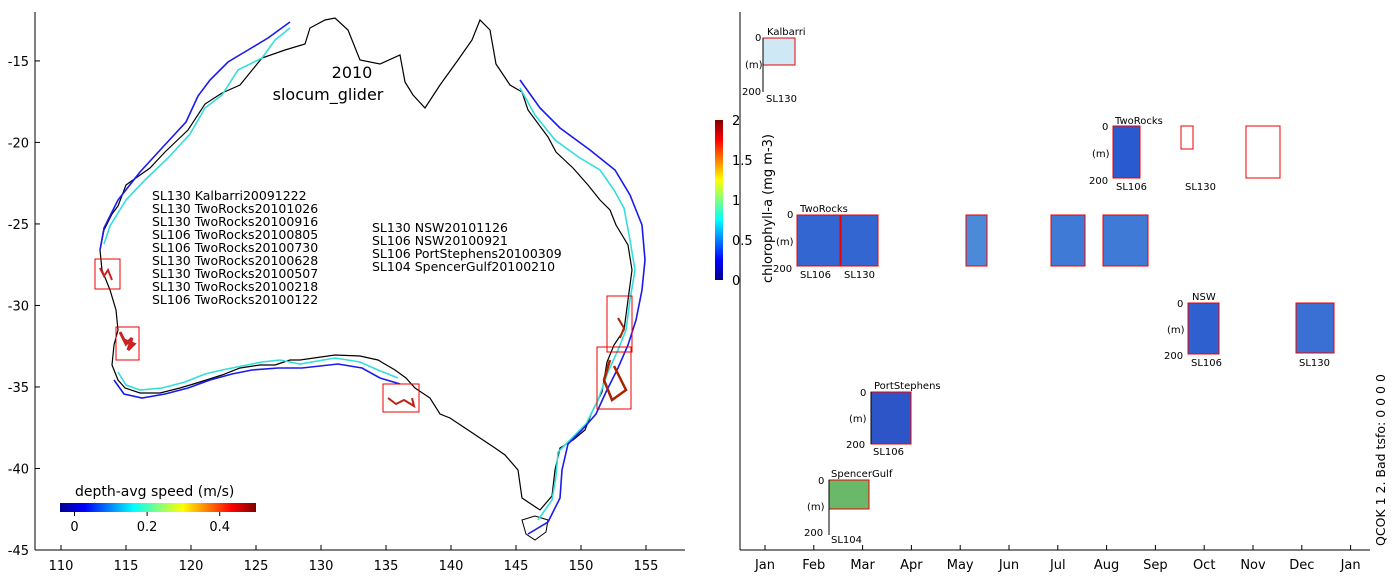 The image size is (1400, 580). I want to click on month-label: May, so click(960, 565).